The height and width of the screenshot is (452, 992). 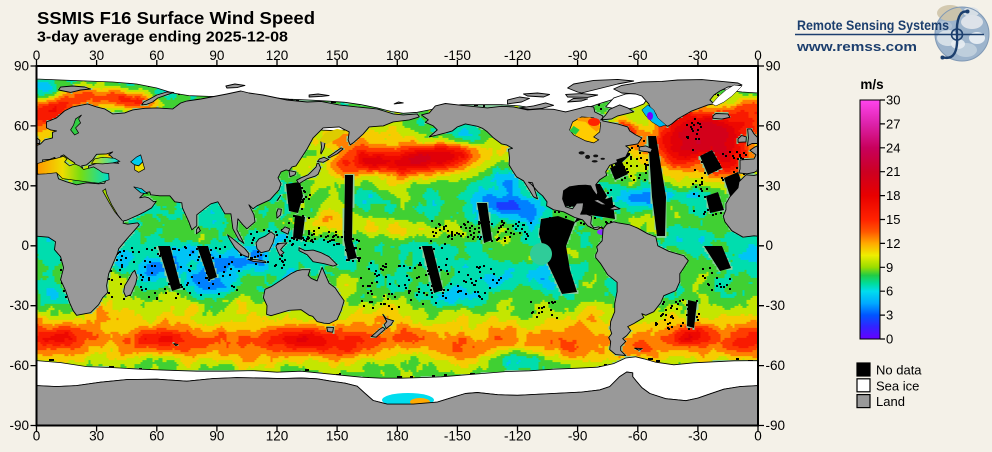 I want to click on svg-text:3-day average ending 2025-12-0: 3-day average ending 2025-12-08, so click(x=162, y=38).